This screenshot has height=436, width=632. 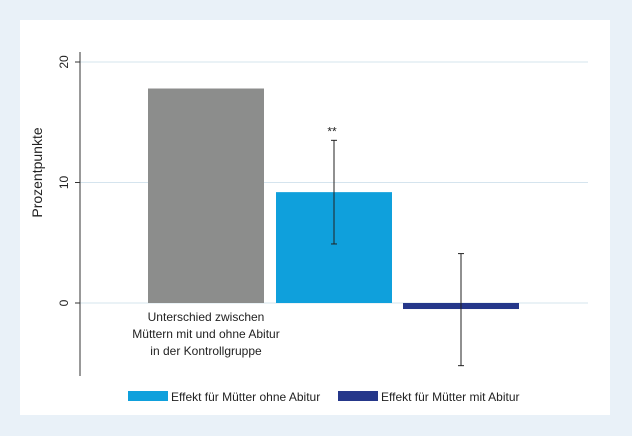 I want to click on category-label: Unterschied zwischen, so click(x=206, y=317).